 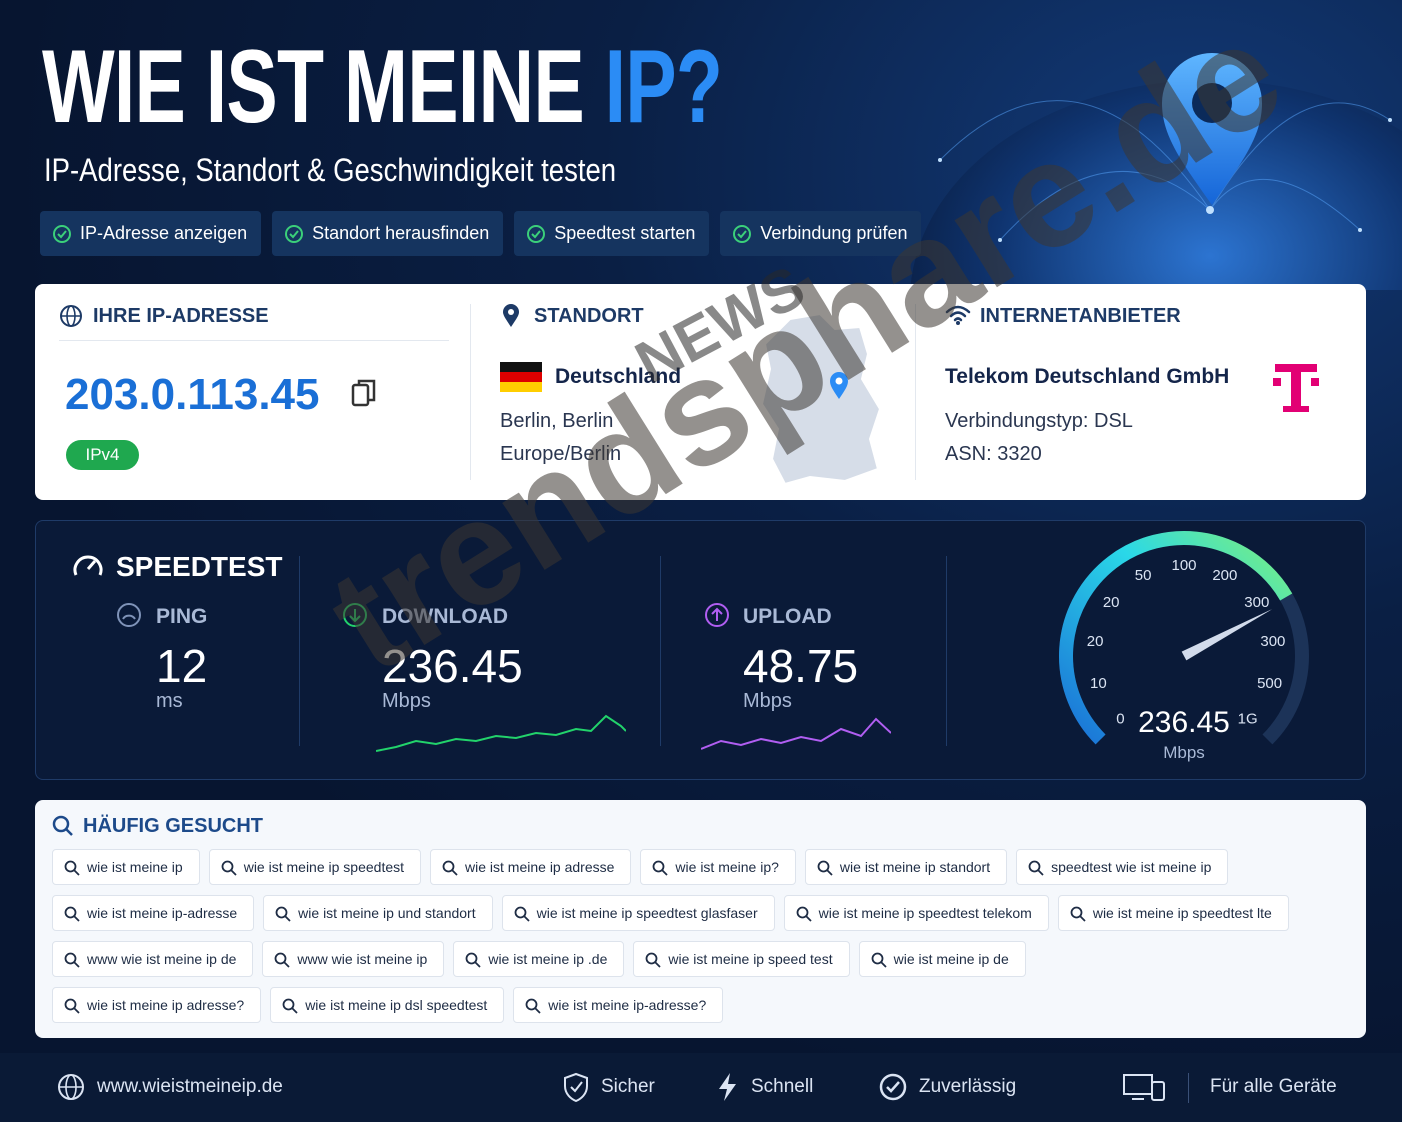 What do you see at coordinates (364, 393) in the screenshot?
I see `copy-button` at bounding box center [364, 393].